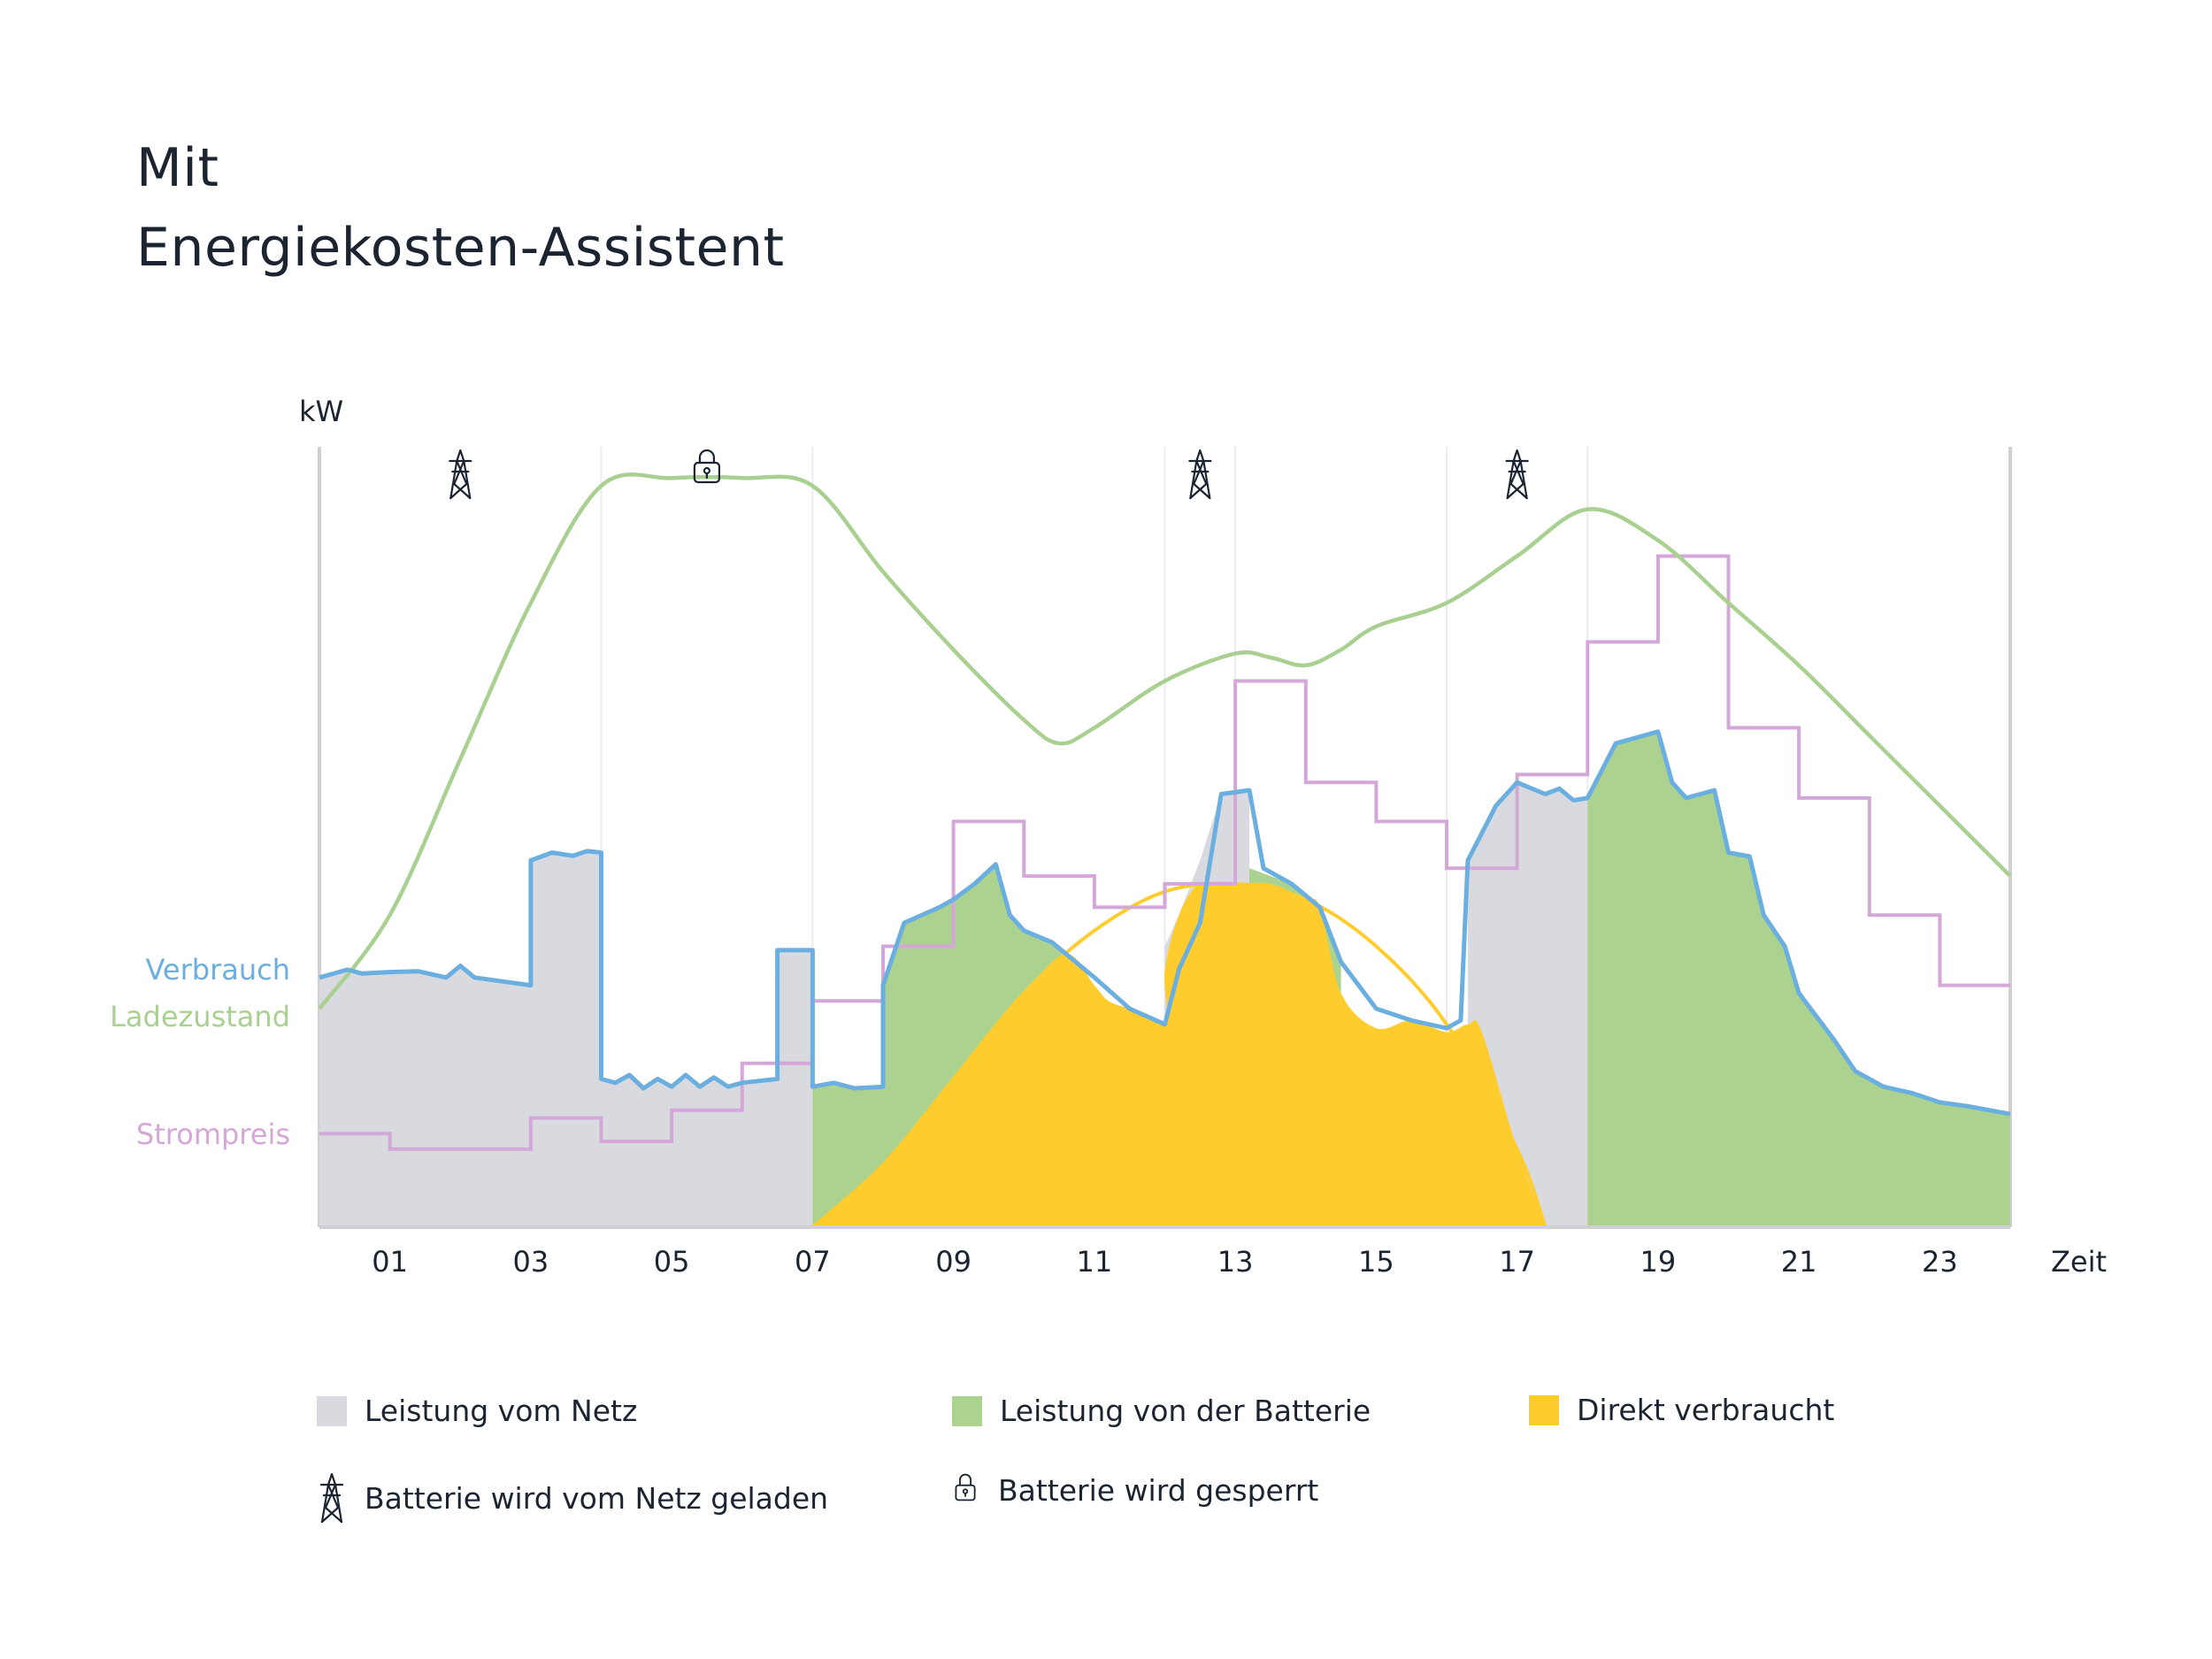 This screenshot has height=1659, width=2212. Describe the element at coordinates (390, 1262) in the screenshot. I see `x-tick-label: 01` at that location.